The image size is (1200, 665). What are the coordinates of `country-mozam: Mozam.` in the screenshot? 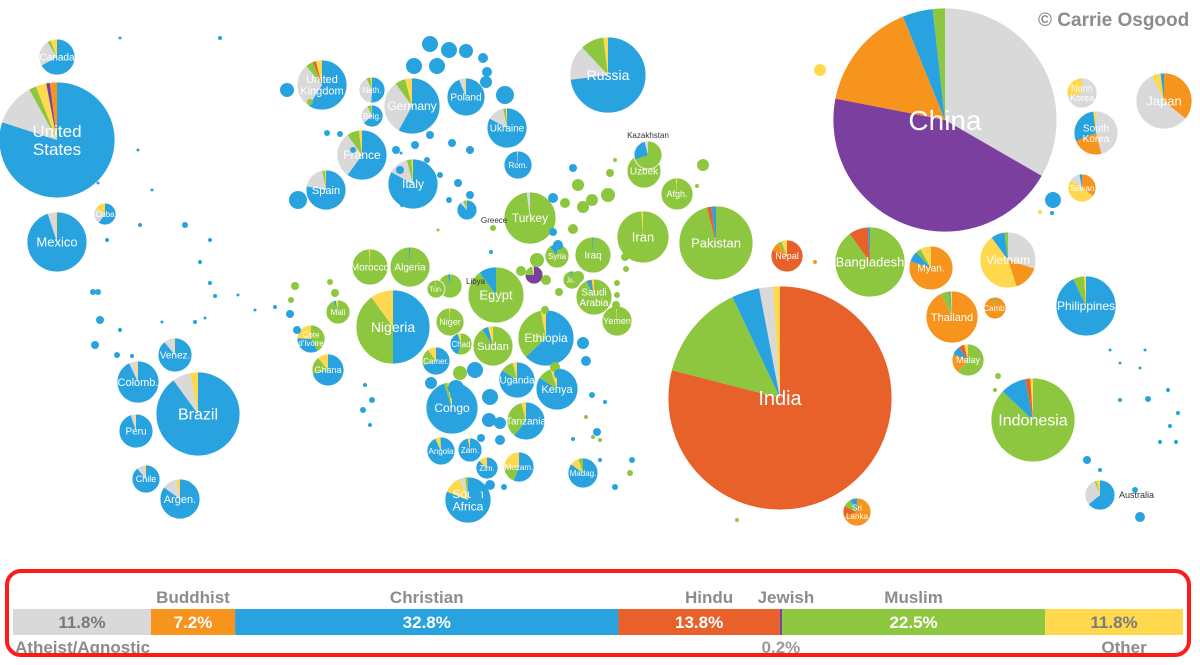 It's located at (519, 467).